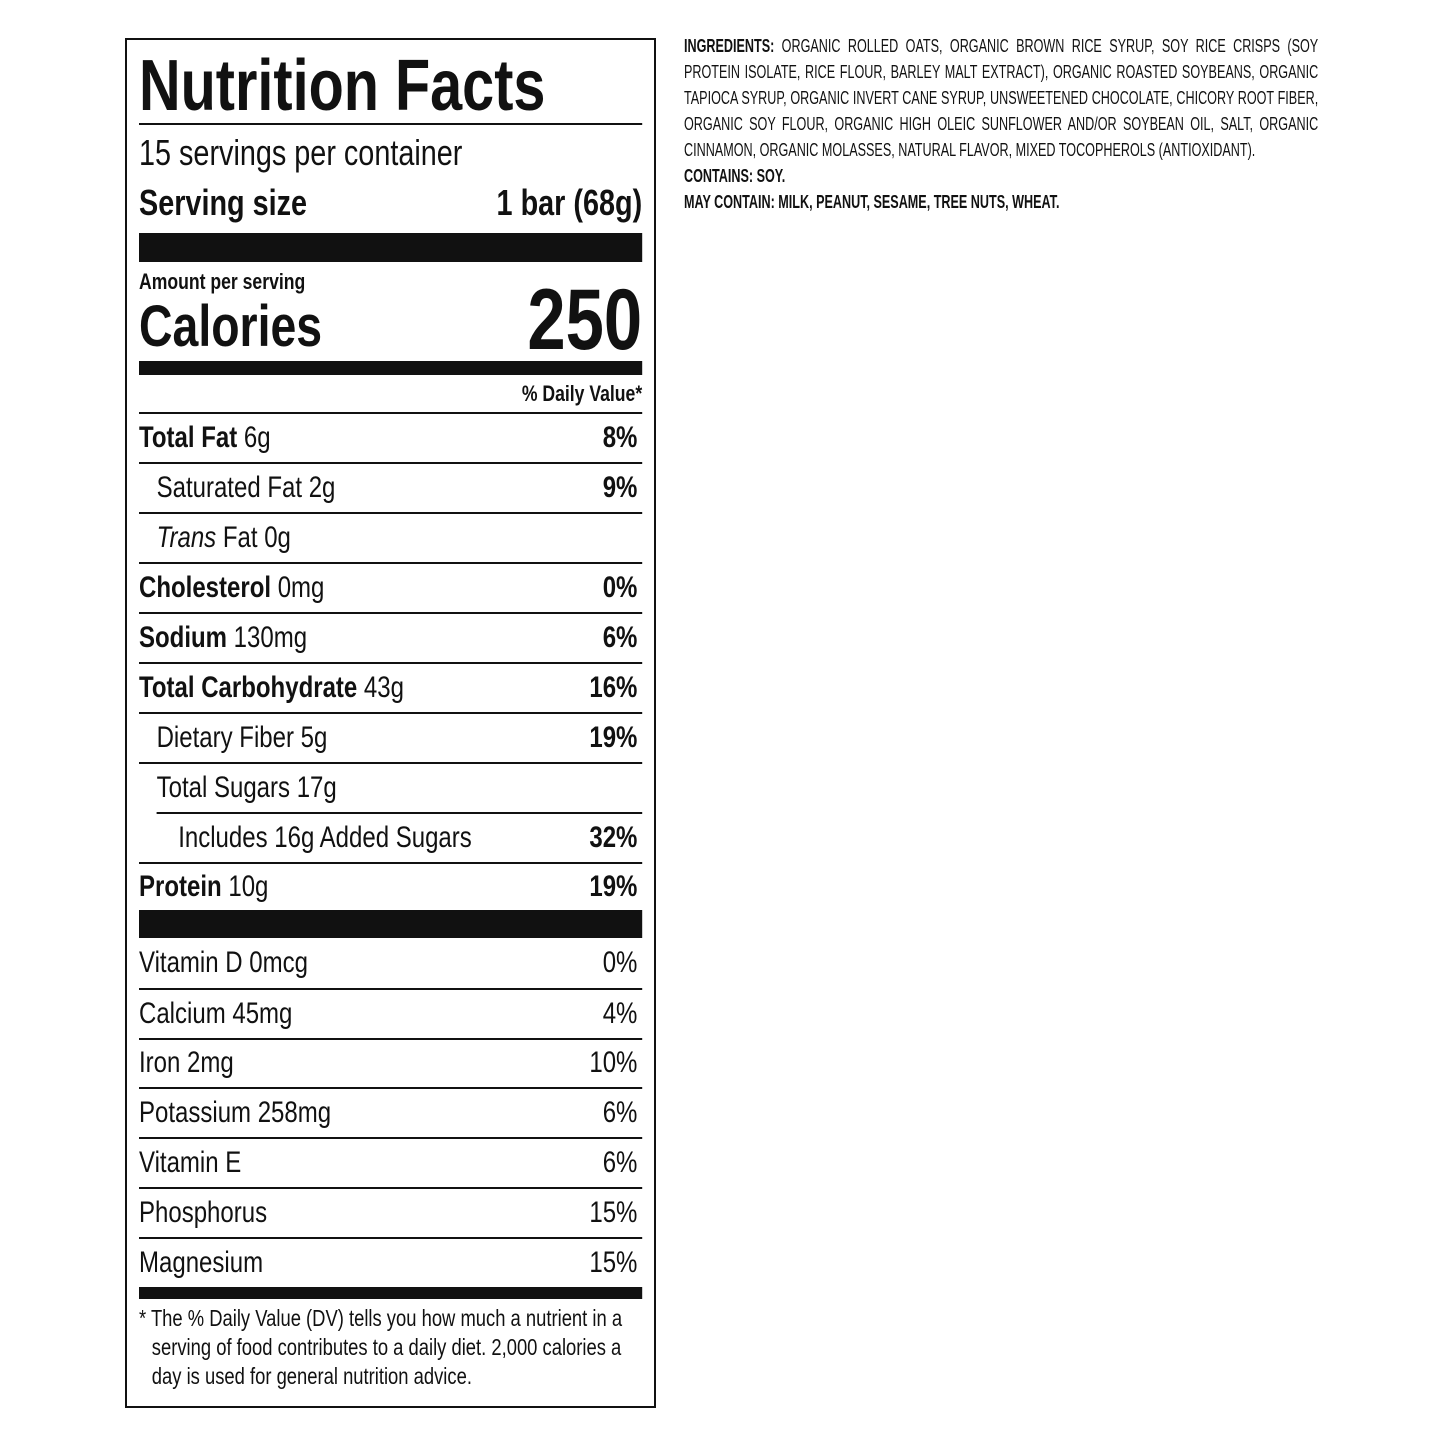 This screenshot has width=1445, height=1445. What do you see at coordinates (257, 437) in the screenshot?
I see `nutrient-amount: 6g` at bounding box center [257, 437].